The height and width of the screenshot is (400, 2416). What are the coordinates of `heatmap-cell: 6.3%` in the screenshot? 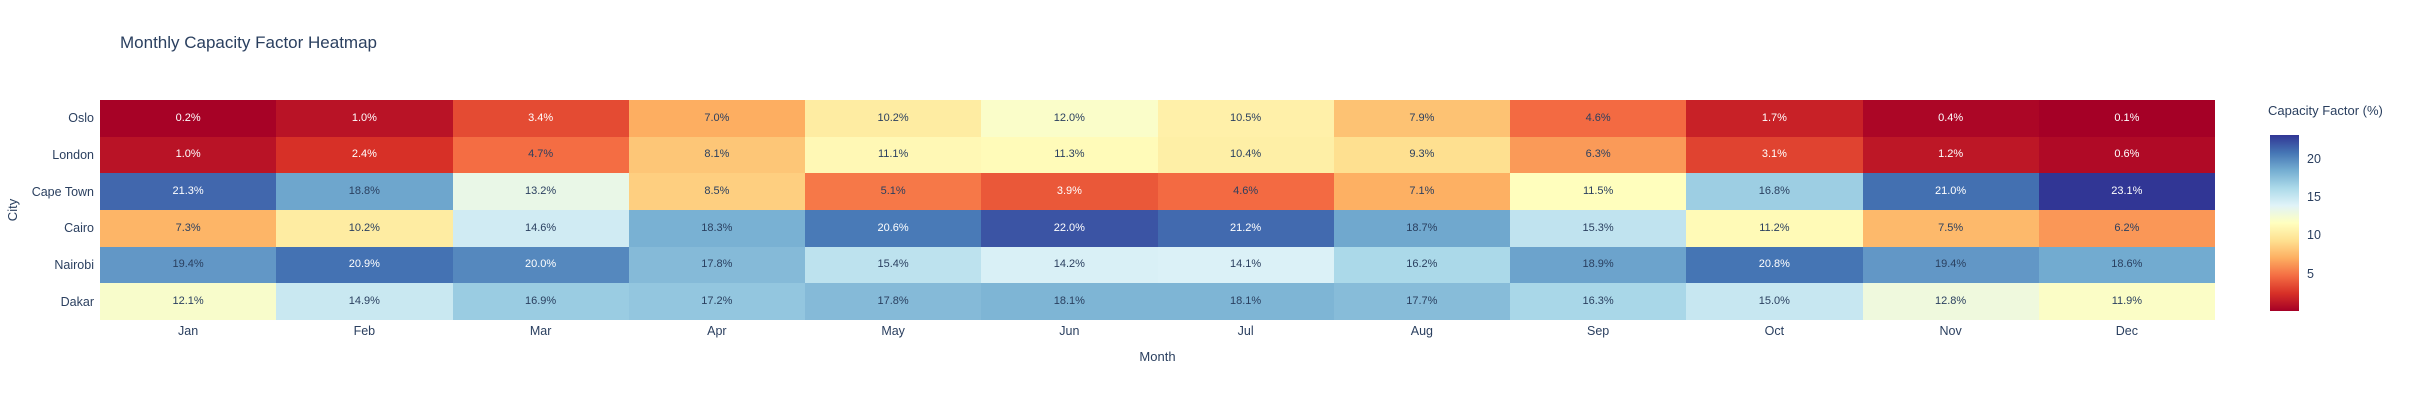 It's located at (1598, 155).